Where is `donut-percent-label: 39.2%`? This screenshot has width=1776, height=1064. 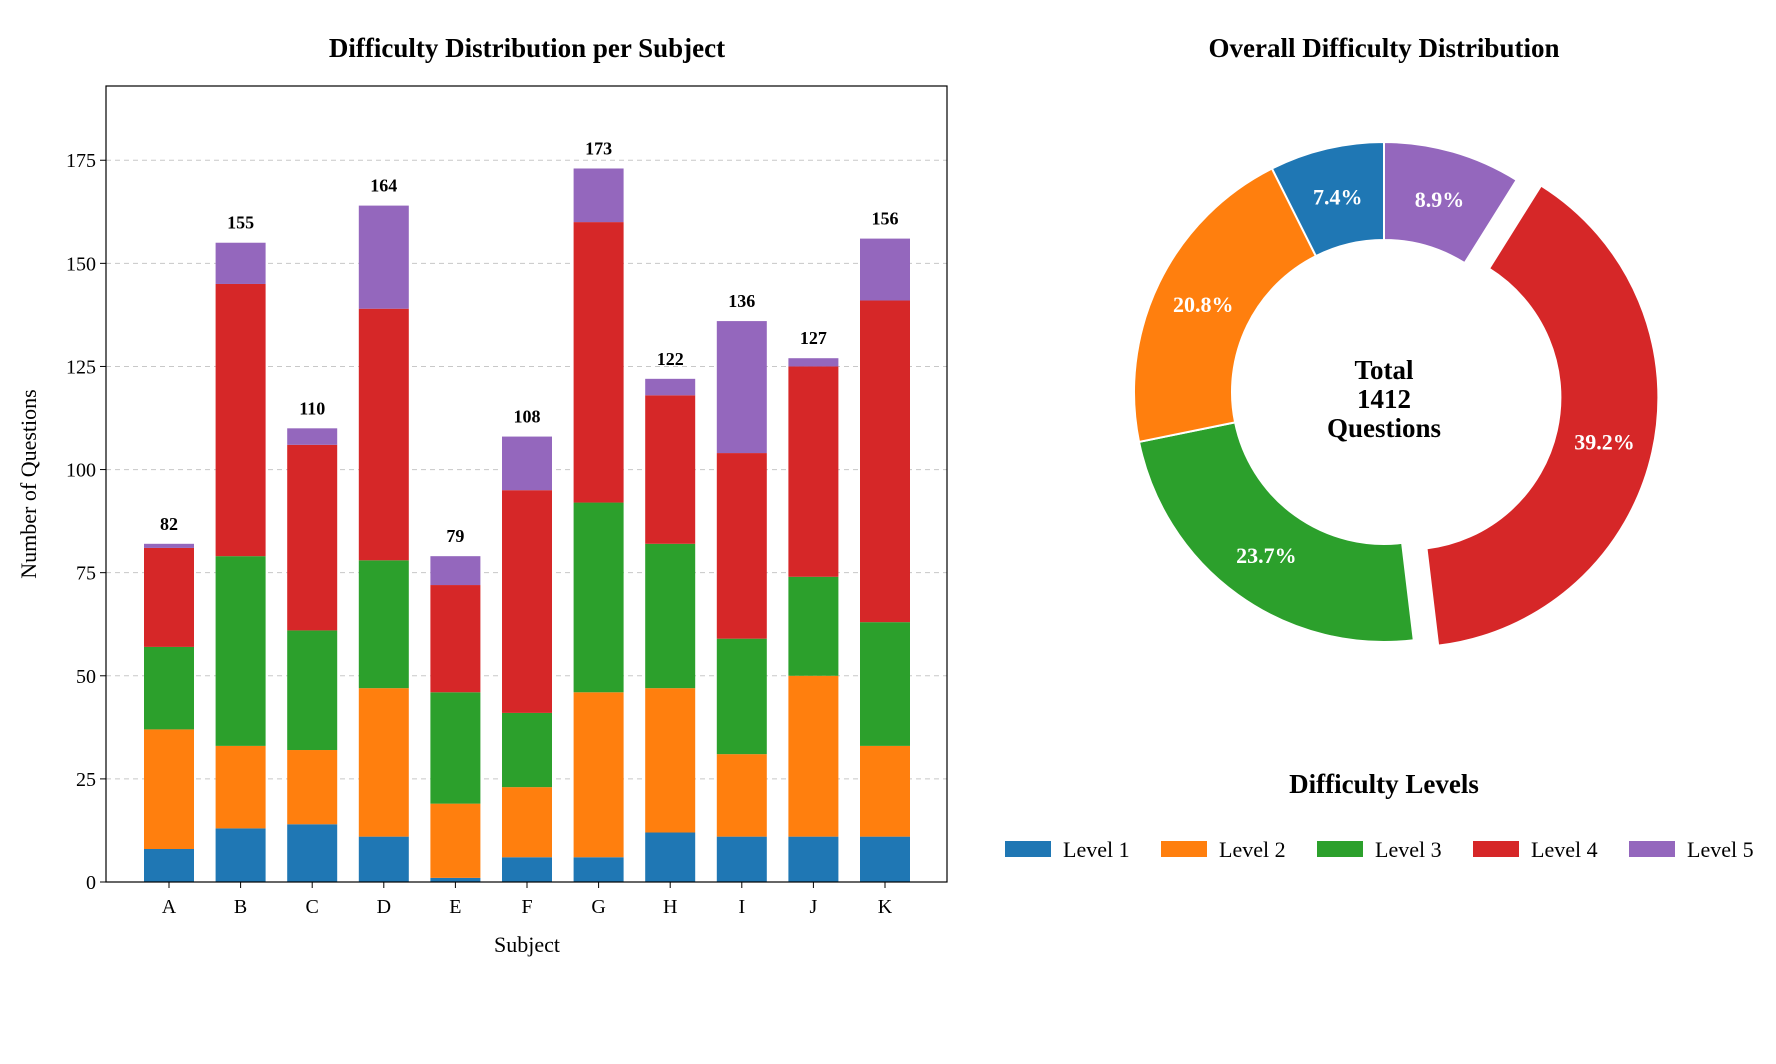 donut-percent-label: 39.2% is located at coordinates (1604, 441).